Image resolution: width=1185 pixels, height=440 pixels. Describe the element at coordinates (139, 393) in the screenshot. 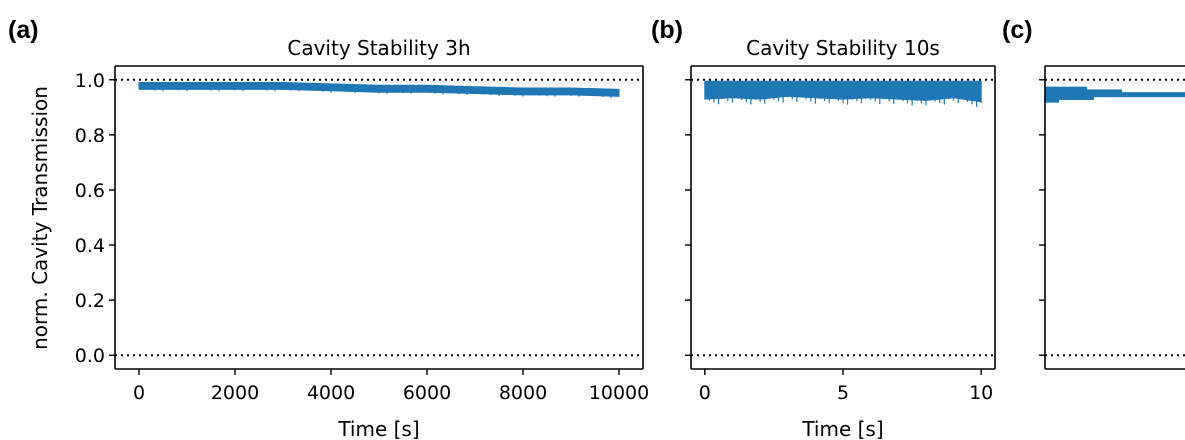

I see `panel-a-xtick-label-0: 0` at that location.